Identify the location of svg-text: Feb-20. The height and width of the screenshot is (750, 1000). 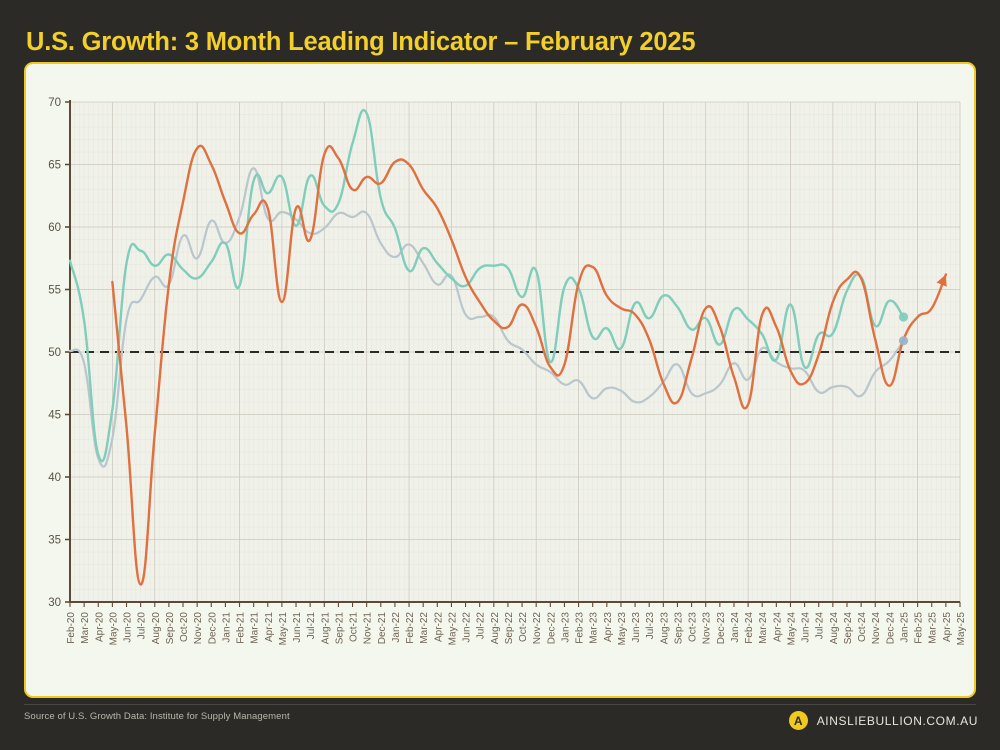
(71, 628).